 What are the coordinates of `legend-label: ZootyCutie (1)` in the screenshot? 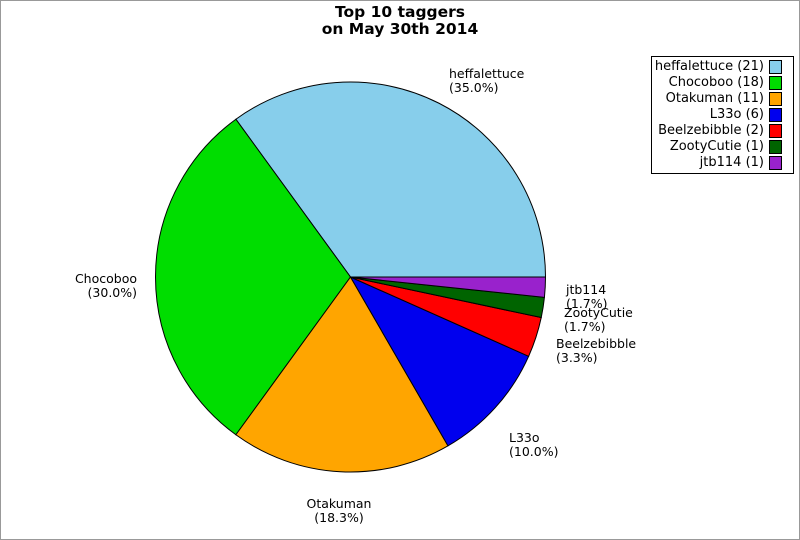 It's located at (716, 146).